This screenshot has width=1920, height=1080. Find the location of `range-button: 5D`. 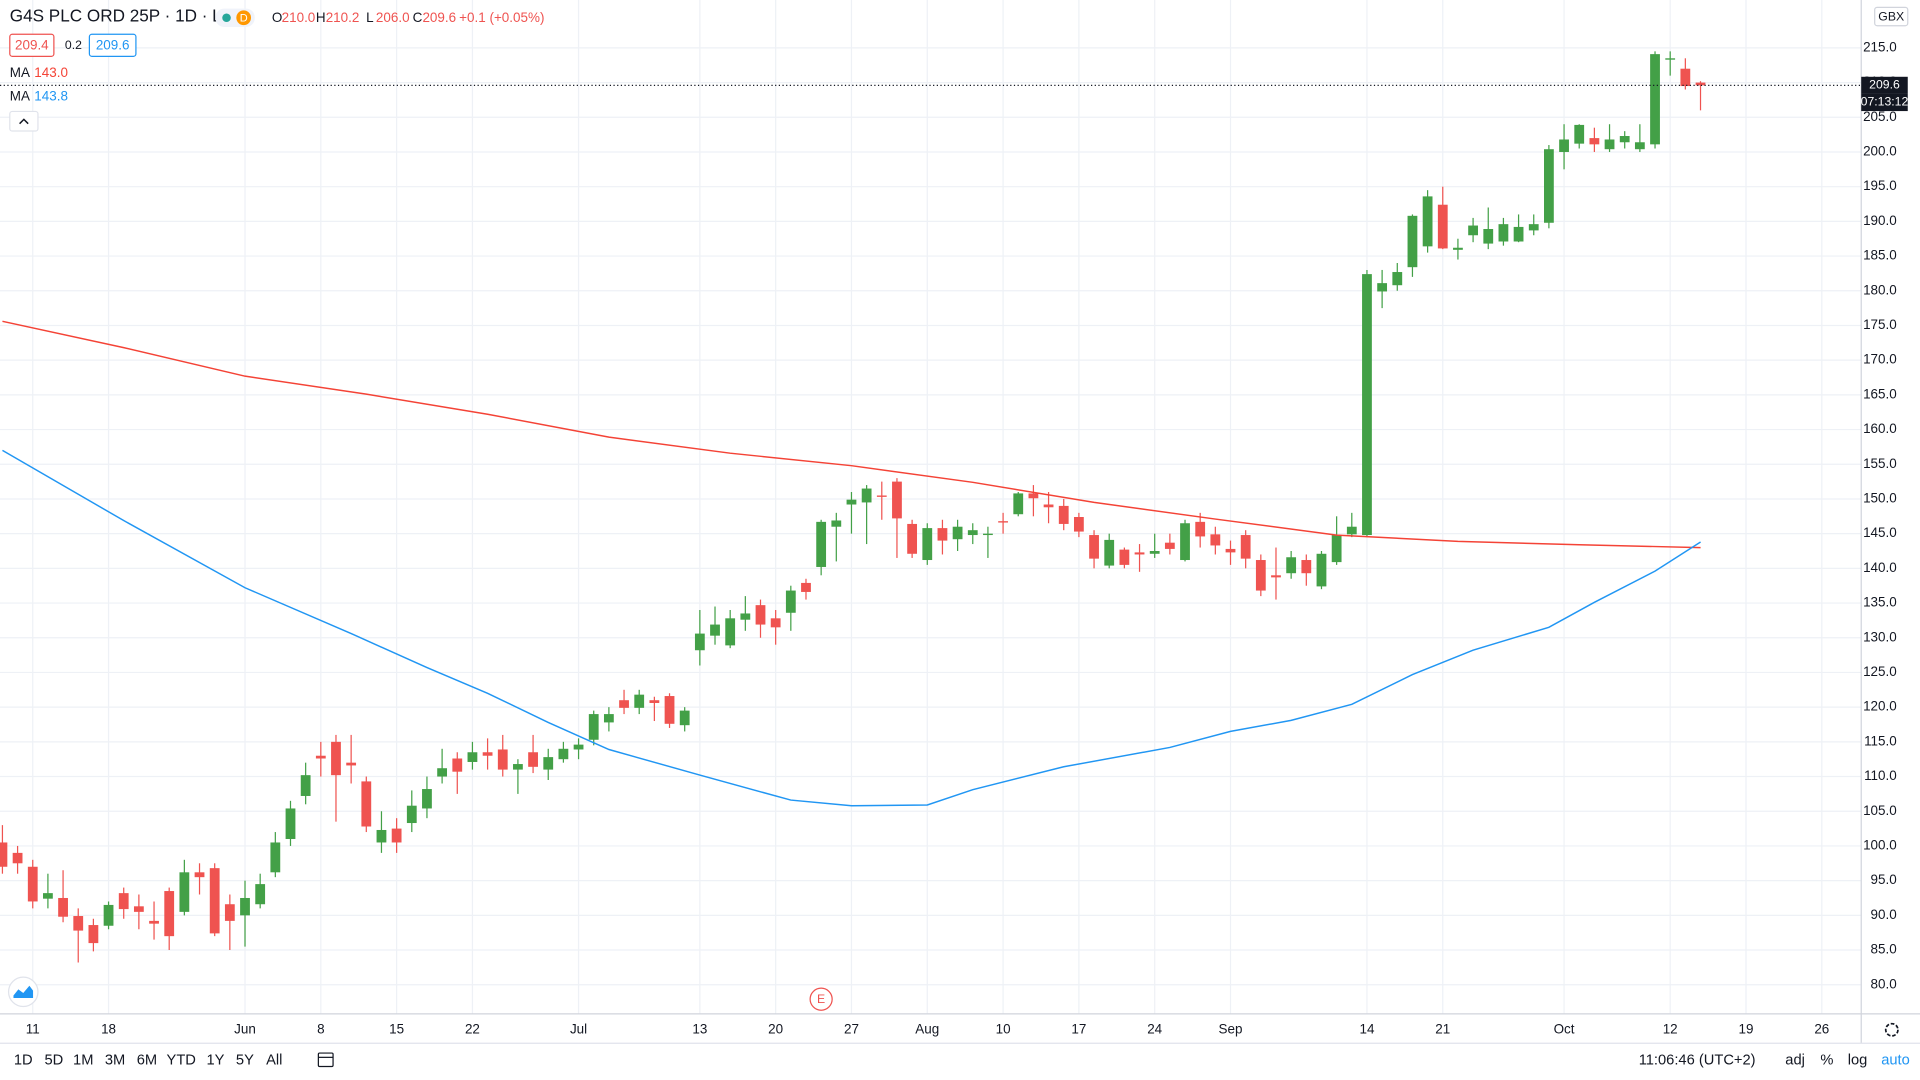

range-button: 5D is located at coordinates (53, 1060).